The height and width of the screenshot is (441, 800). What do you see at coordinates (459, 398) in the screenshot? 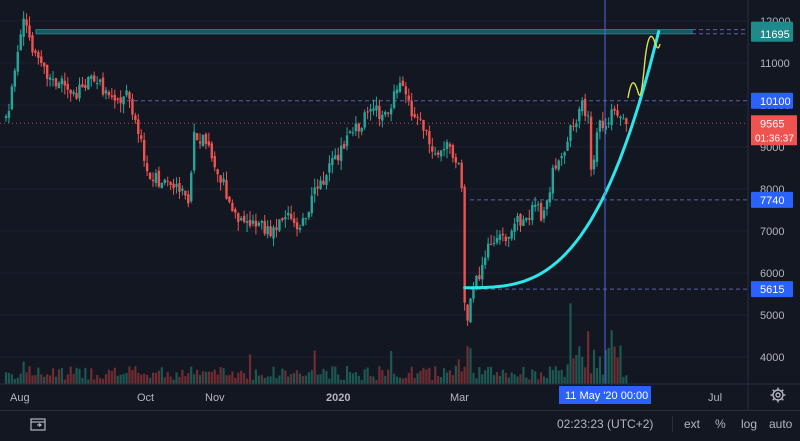
I see `x-tick-label: Mar` at bounding box center [459, 398].